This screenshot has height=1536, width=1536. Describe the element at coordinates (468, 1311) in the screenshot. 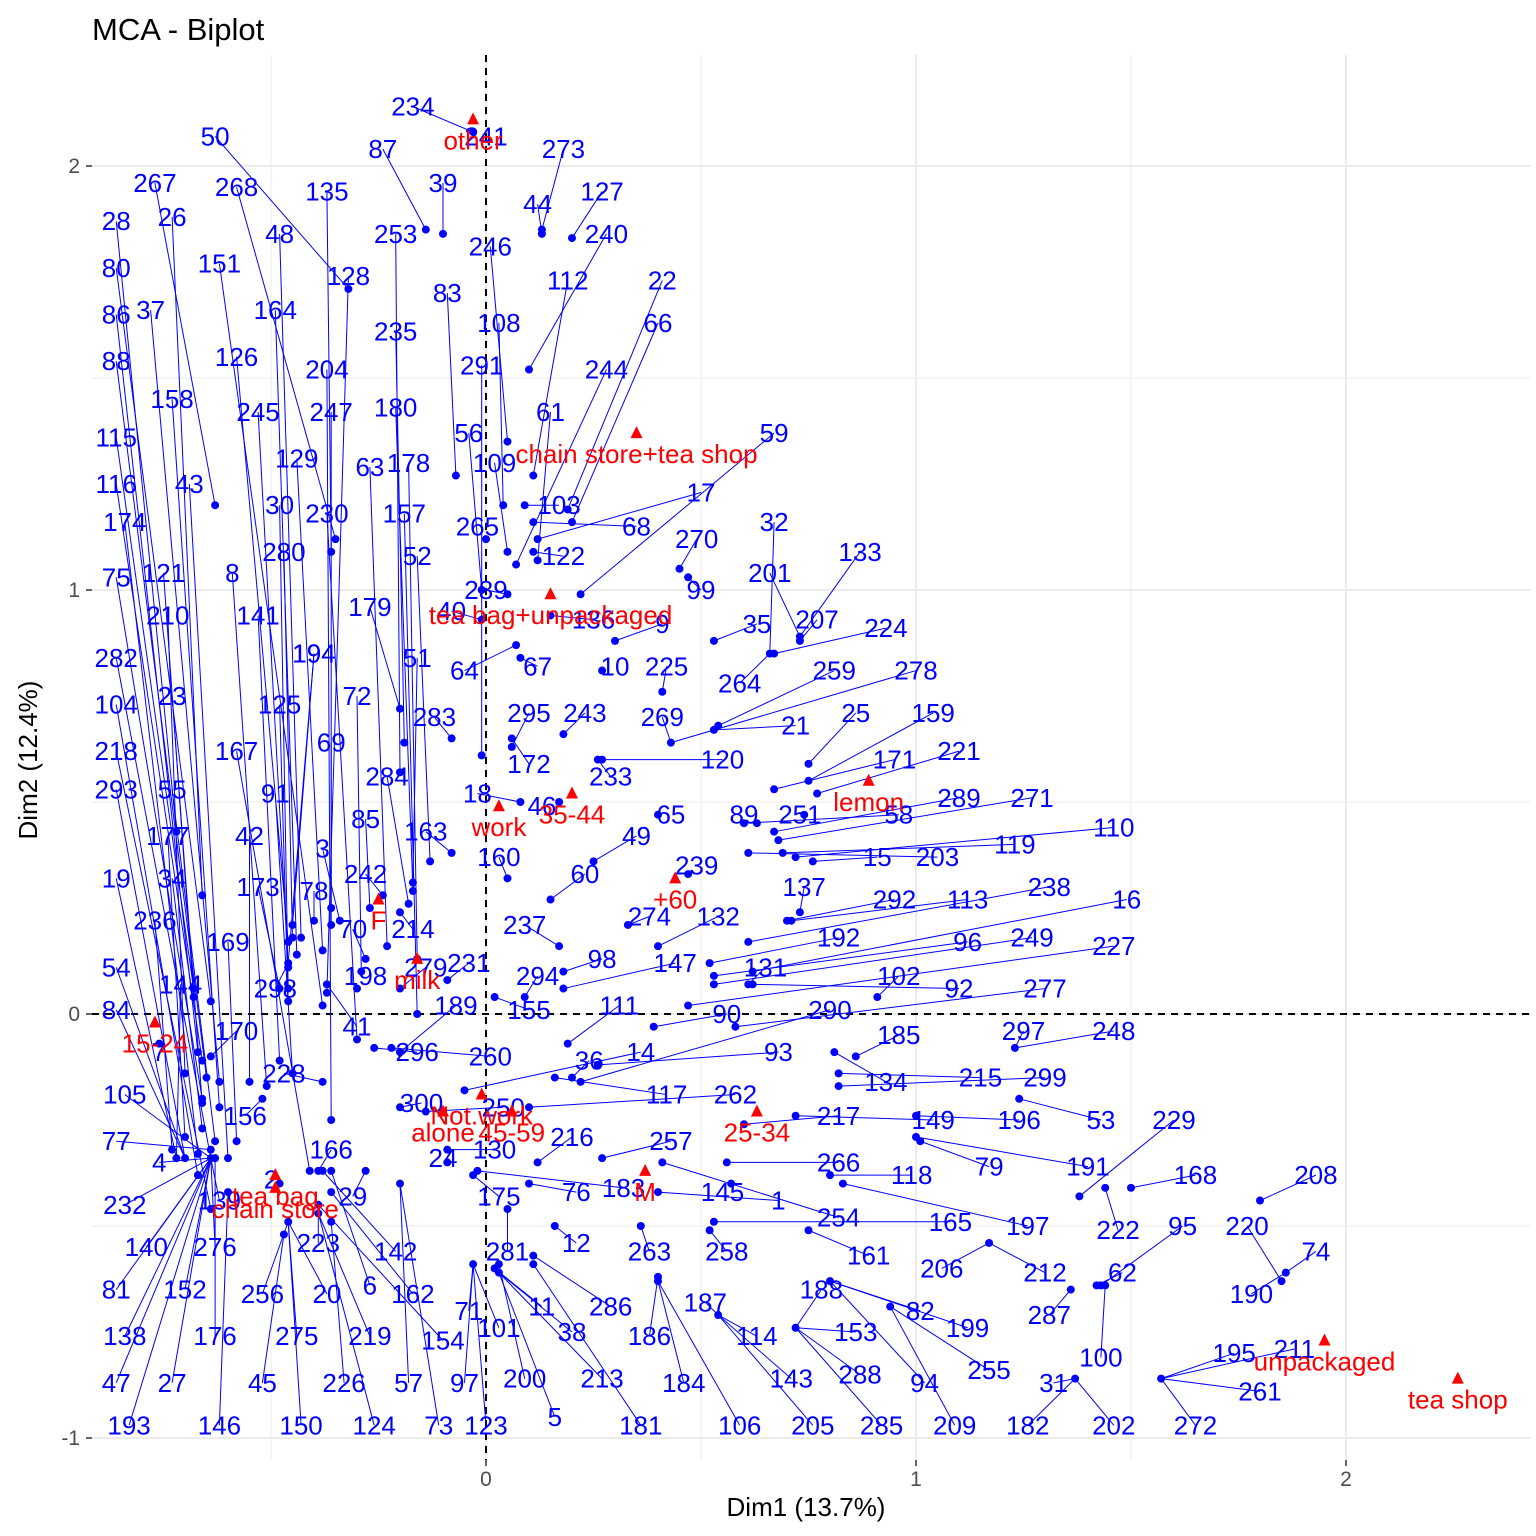

I see `individual-label-71: 71` at that location.